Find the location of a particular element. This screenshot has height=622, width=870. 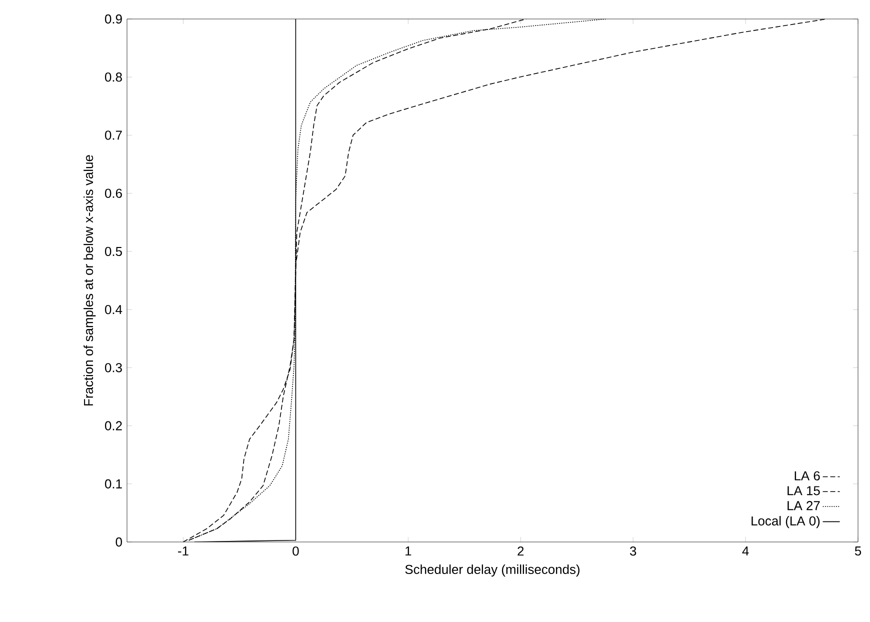

x-tick-label: 3 is located at coordinates (633, 551).